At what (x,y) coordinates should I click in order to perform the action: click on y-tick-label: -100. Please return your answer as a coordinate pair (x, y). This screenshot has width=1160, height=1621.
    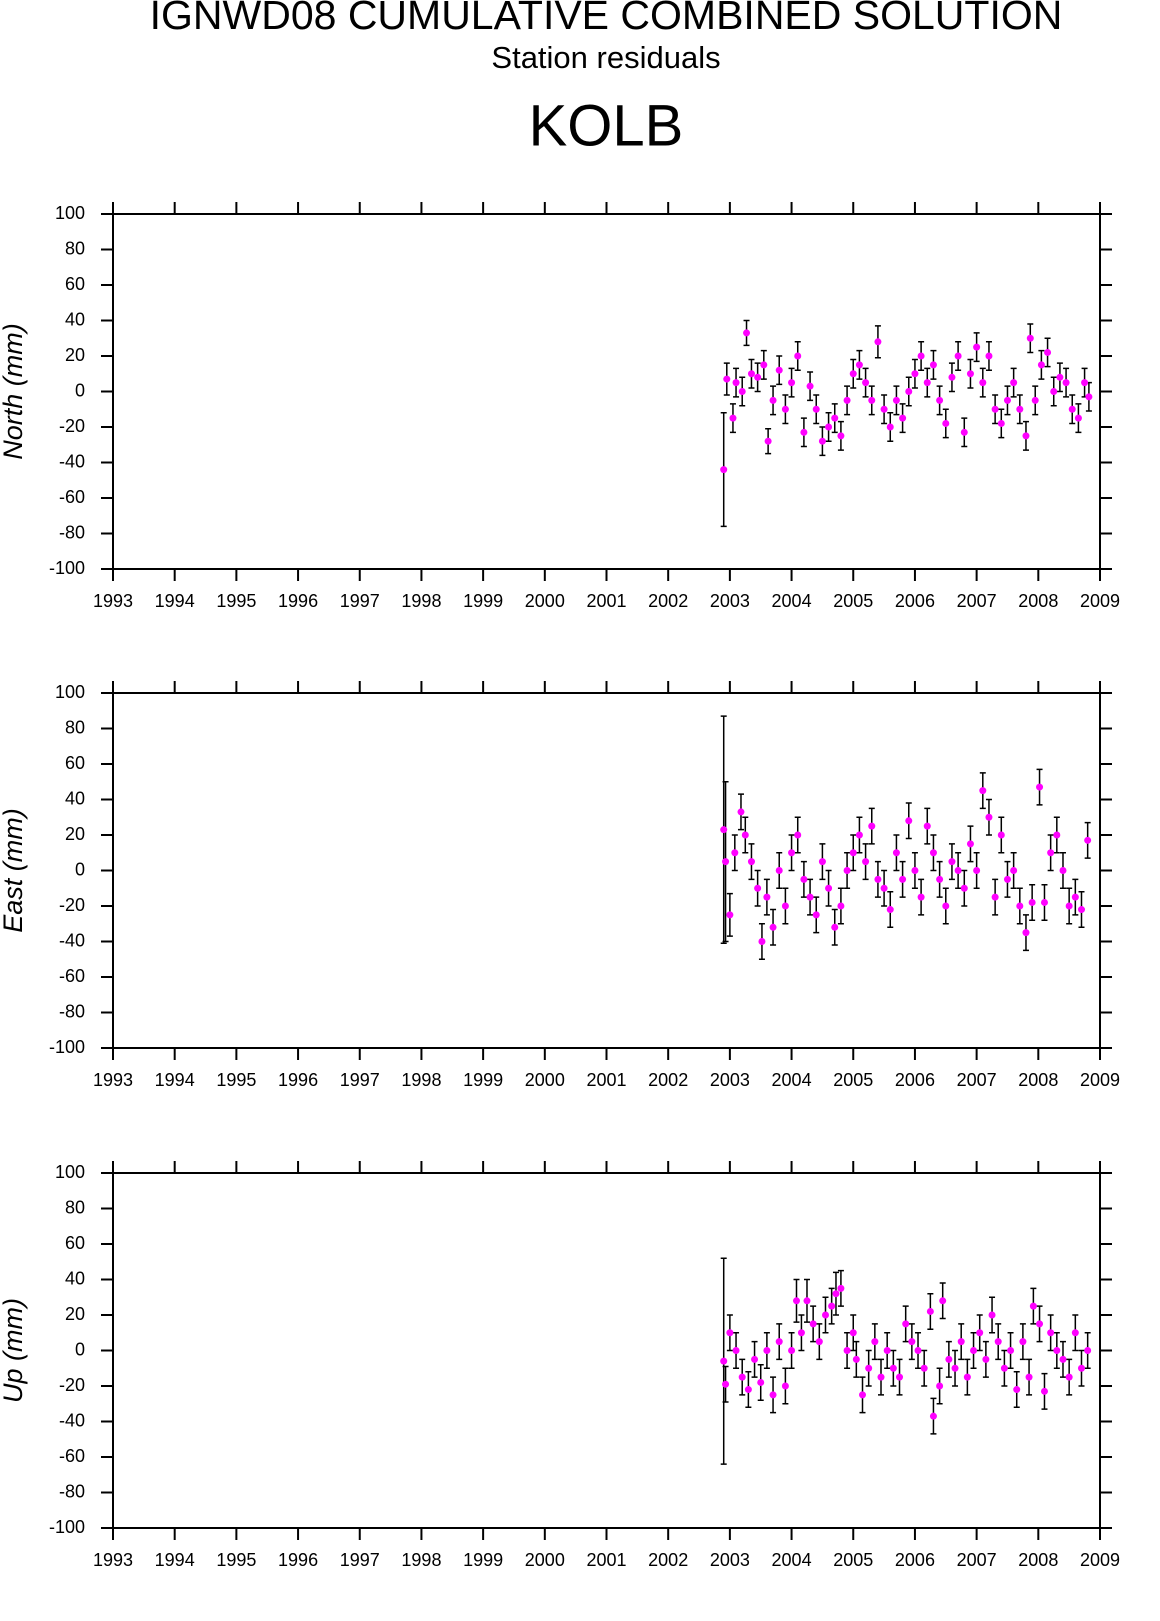
    Looking at the image, I should click on (67, 1527).